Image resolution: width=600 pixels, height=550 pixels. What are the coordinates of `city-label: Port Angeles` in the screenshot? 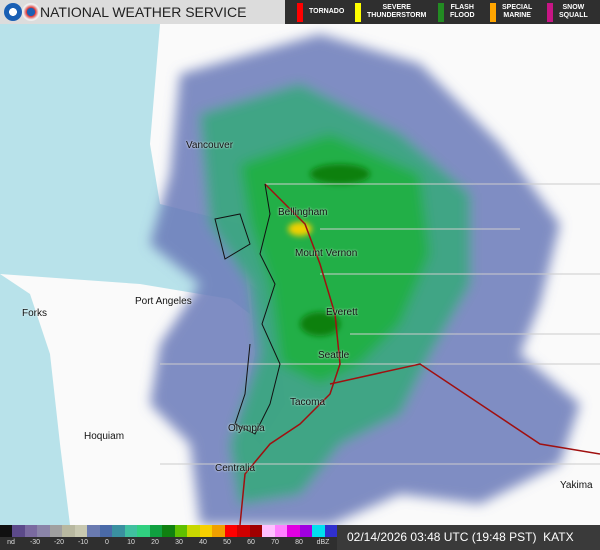 It's located at (163, 301).